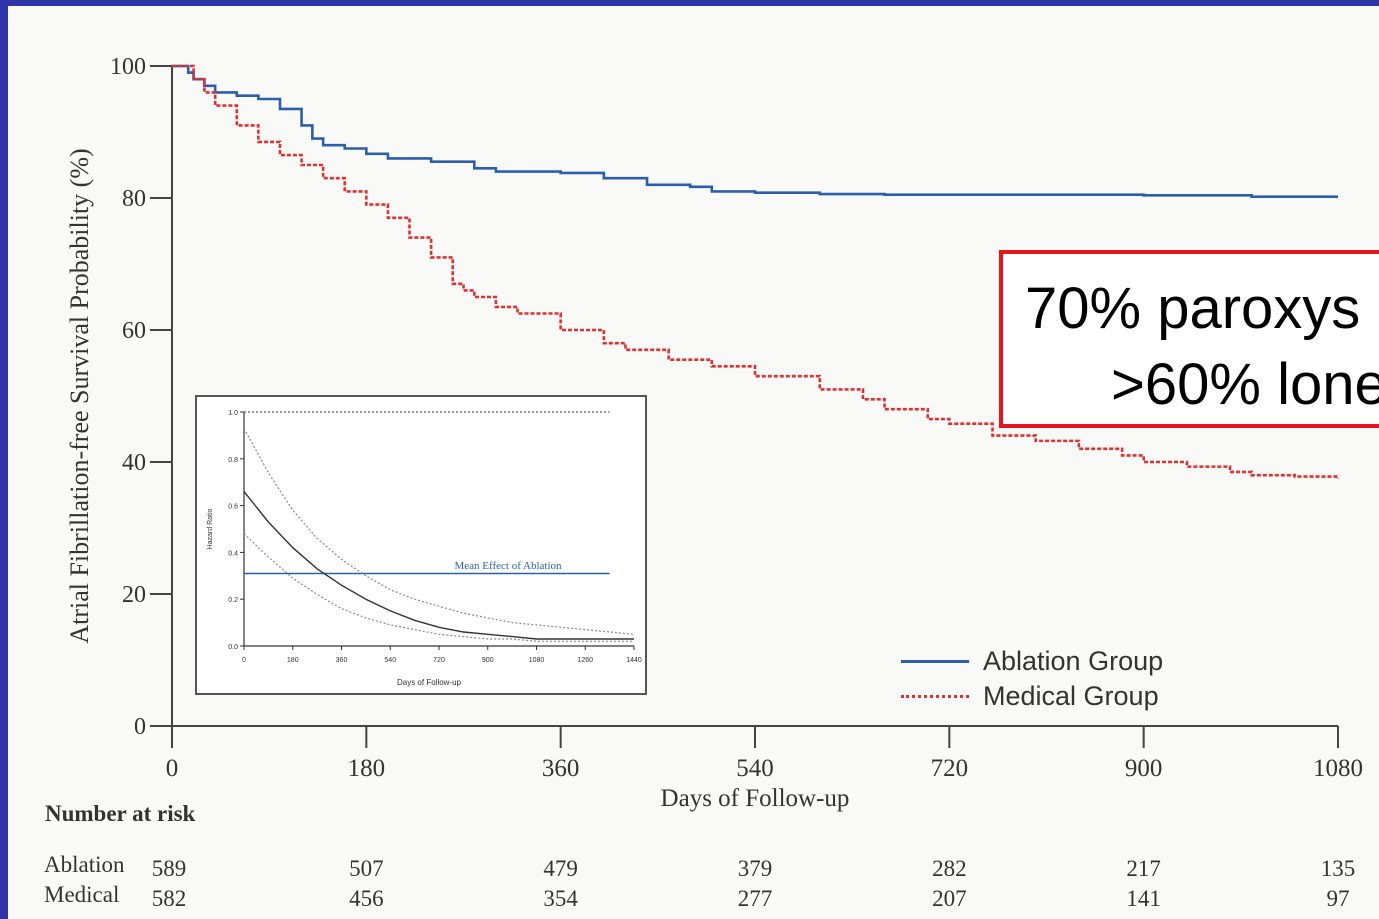 The image size is (1379, 919). I want to click on inset-y-tick-label: 0.2, so click(233, 600).